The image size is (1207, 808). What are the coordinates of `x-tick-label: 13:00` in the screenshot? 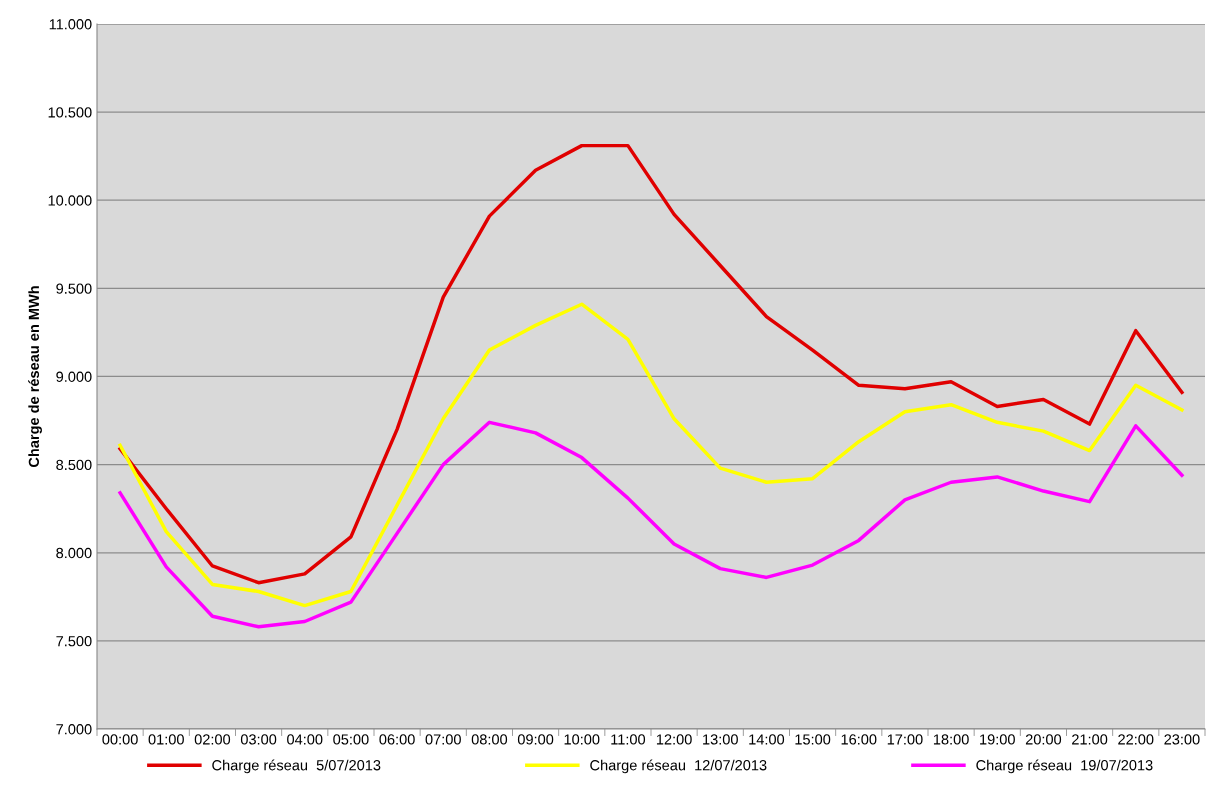 It's located at (720, 739).